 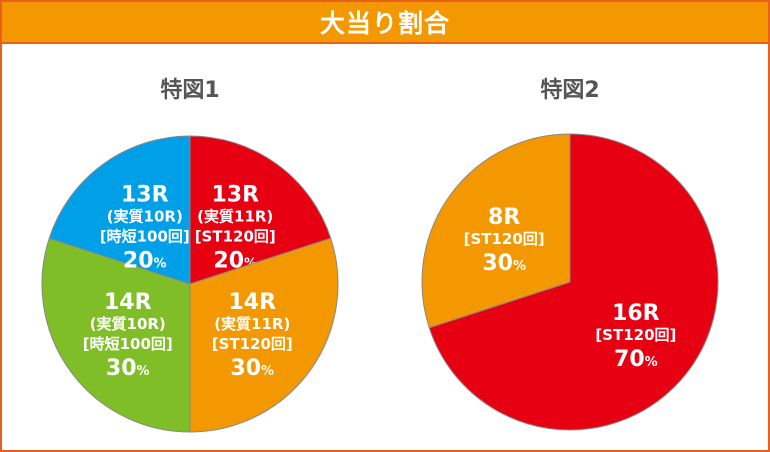 What do you see at coordinates (128, 302) in the screenshot?
I see `pie1-slice-2-label: 14R` at bounding box center [128, 302].